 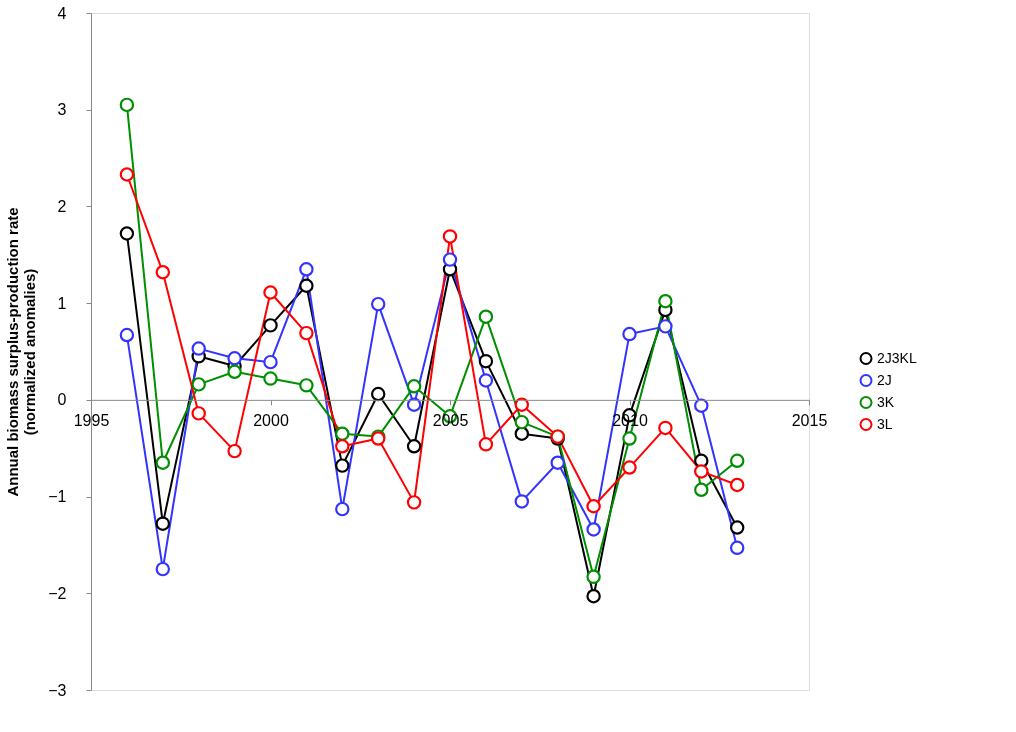 What do you see at coordinates (885, 423) in the screenshot?
I see `legend-label: 3L` at bounding box center [885, 423].